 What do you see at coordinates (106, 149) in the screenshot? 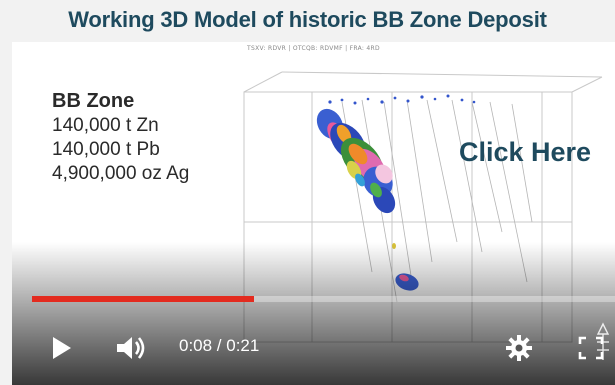
I see `lead-tonnage: 140,000 t Pb` at bounding box center [106, 149].